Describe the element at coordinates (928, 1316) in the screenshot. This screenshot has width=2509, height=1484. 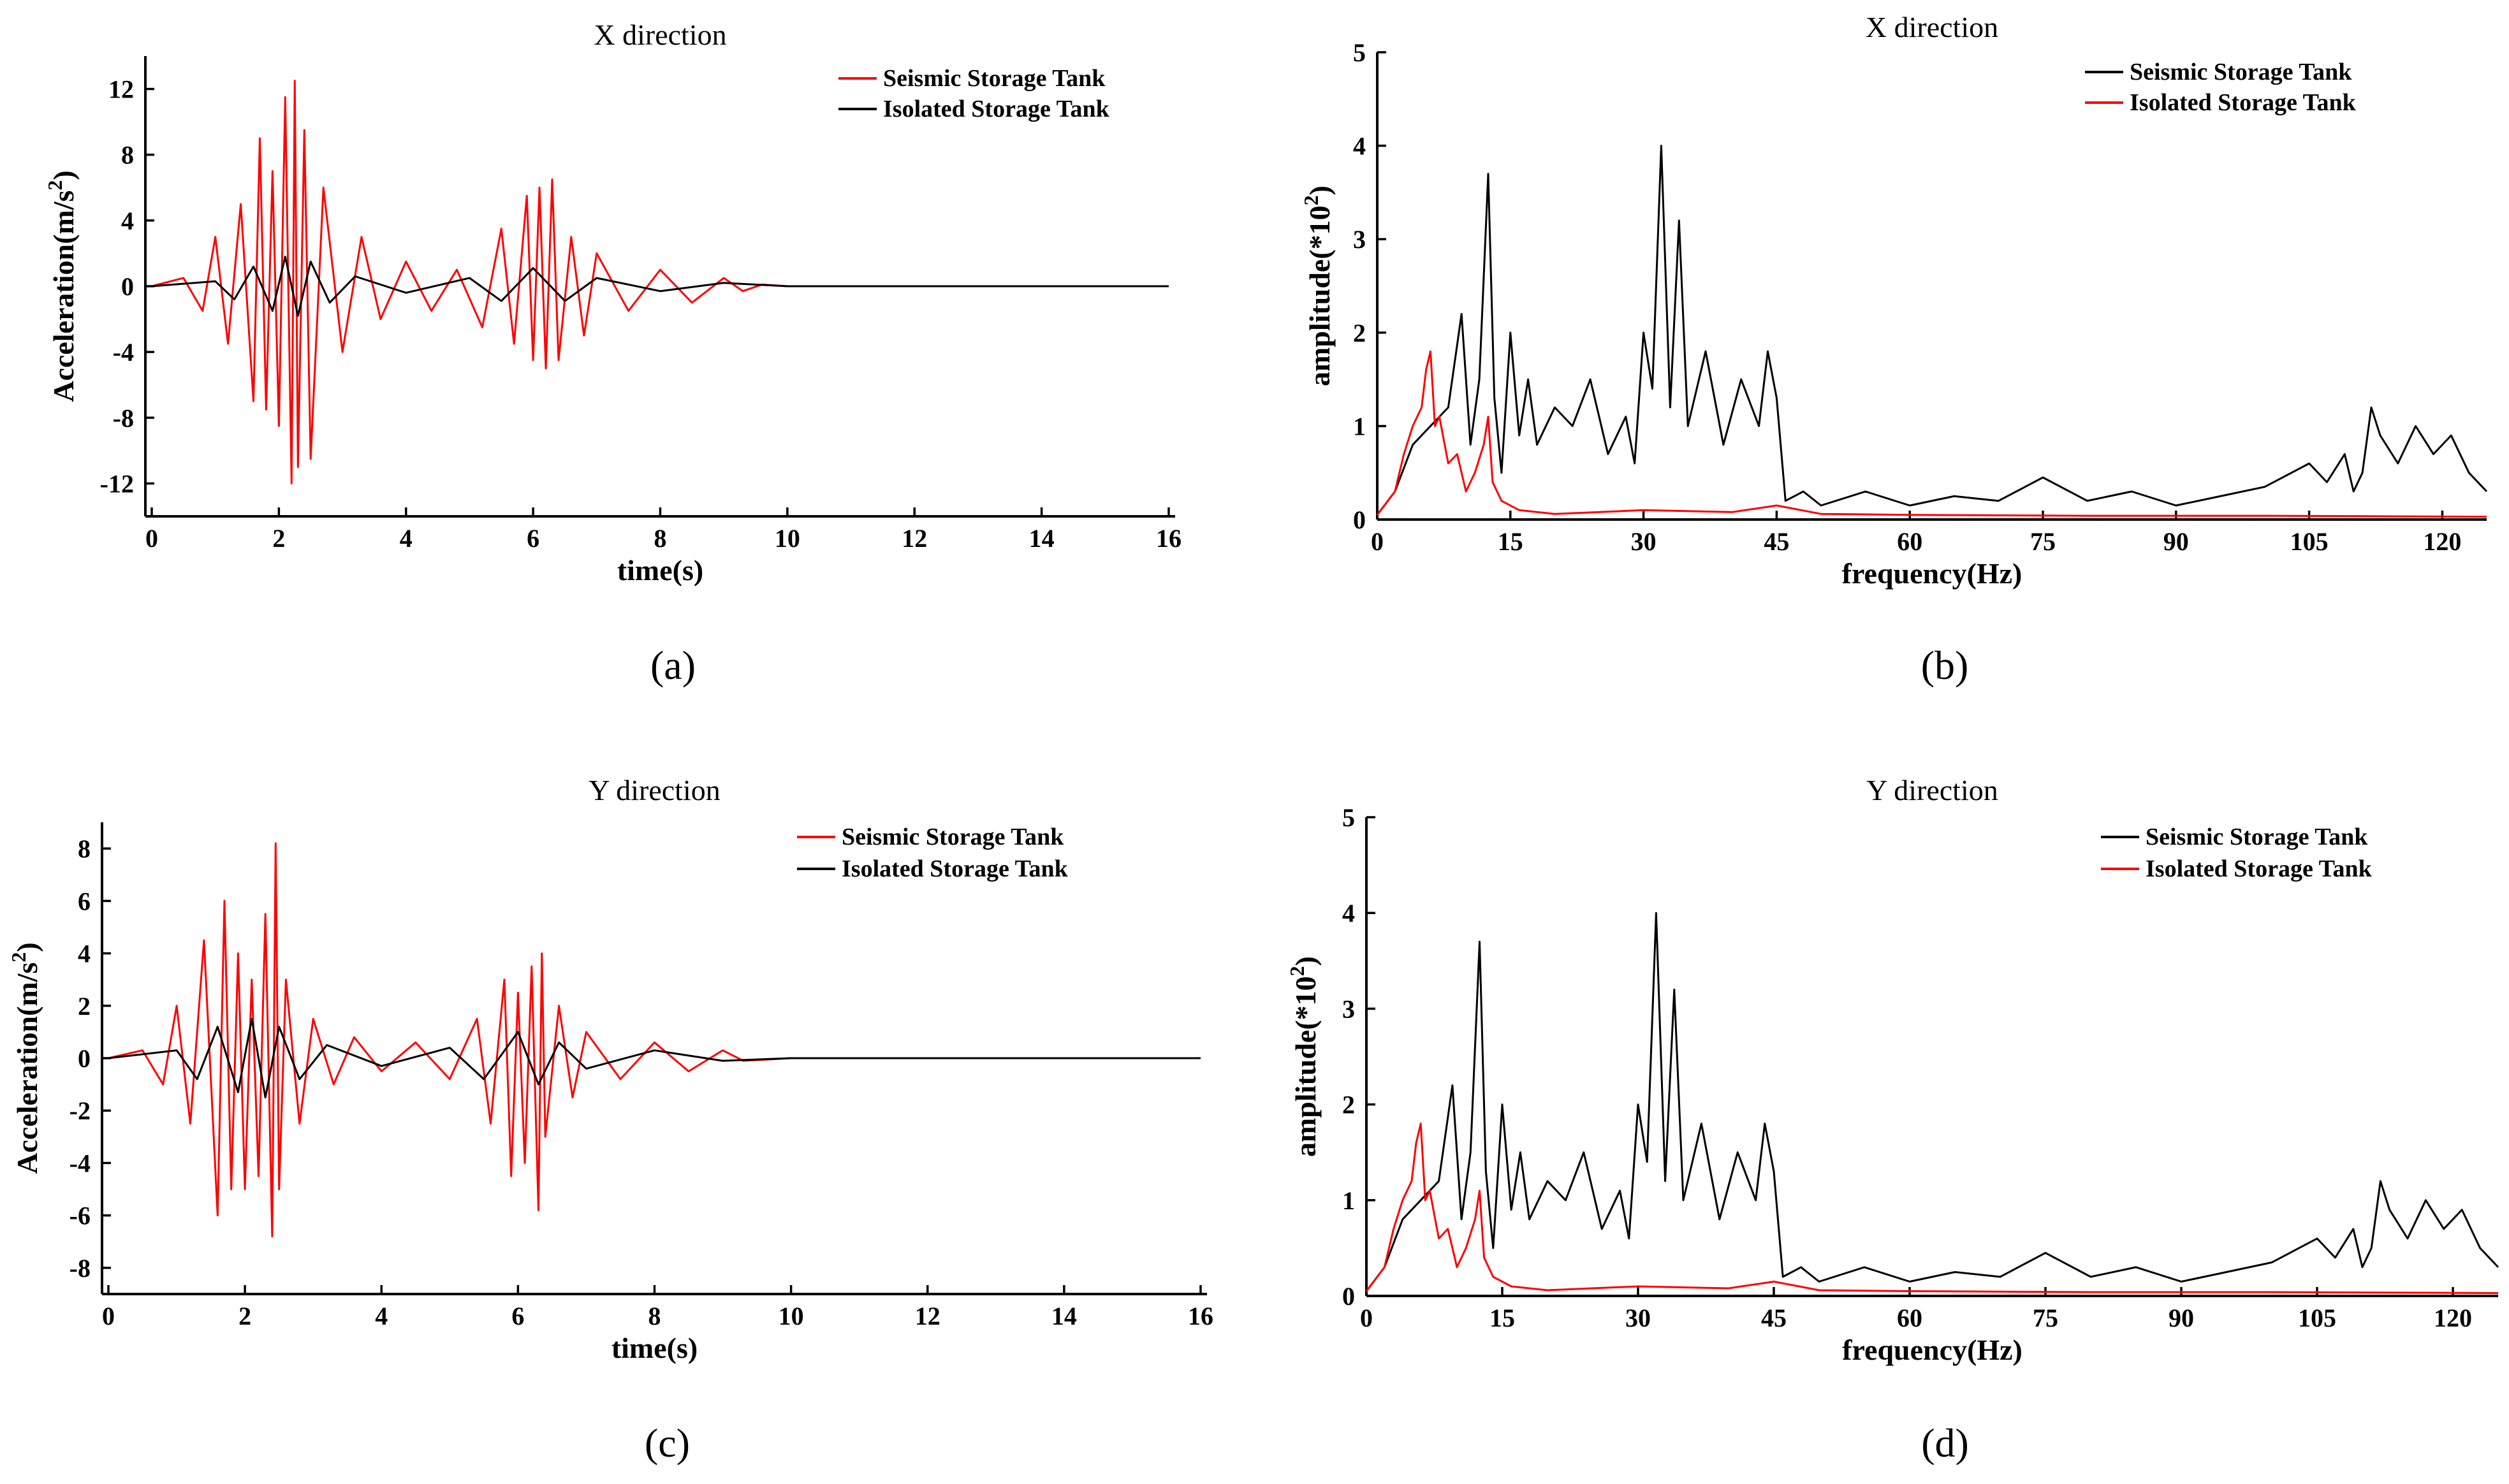
I see `x-tick-label: 12` at that location.